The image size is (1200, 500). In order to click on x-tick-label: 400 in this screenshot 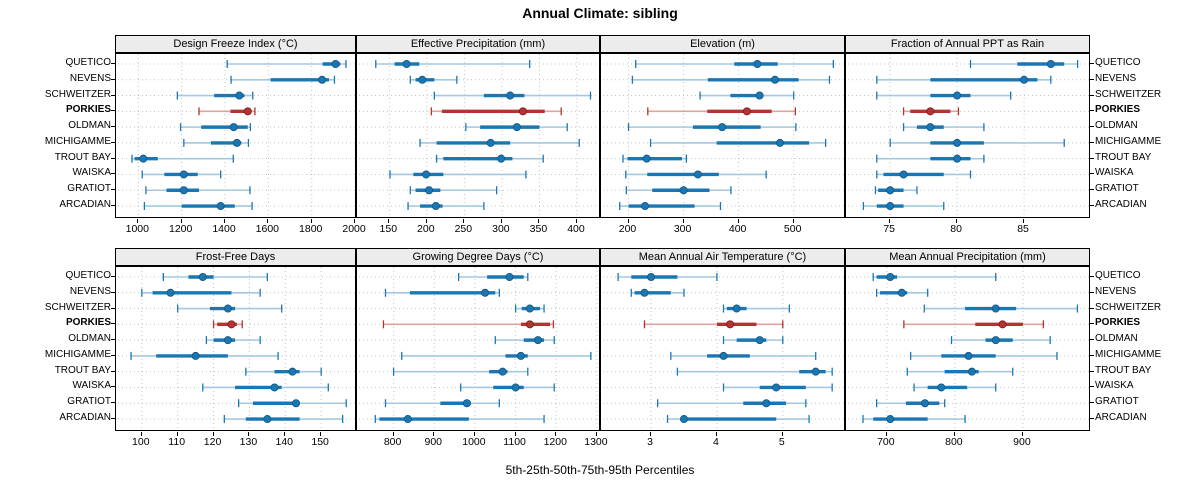, I will do `click(576, 229)`.